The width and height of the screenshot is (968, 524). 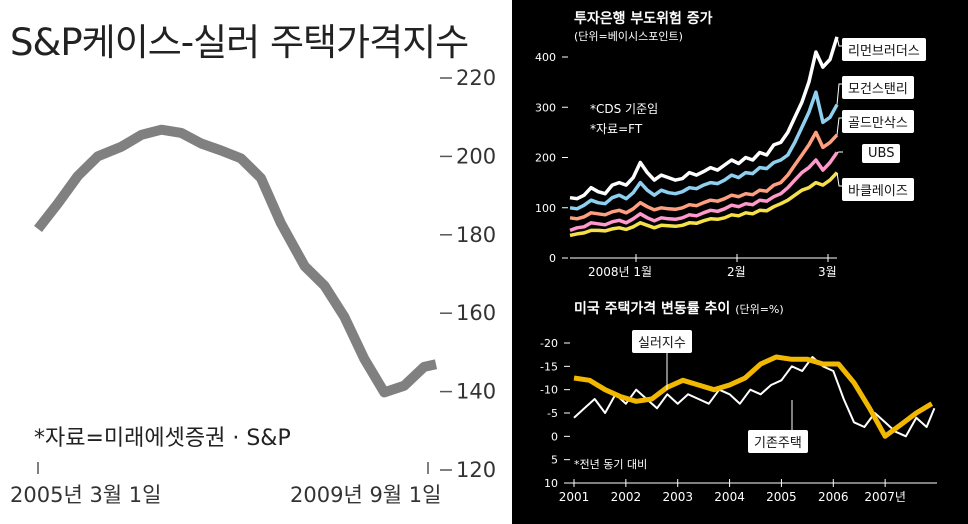 I want to click on housing-note: *전년 동기 대비, so click(x=611, y=464).